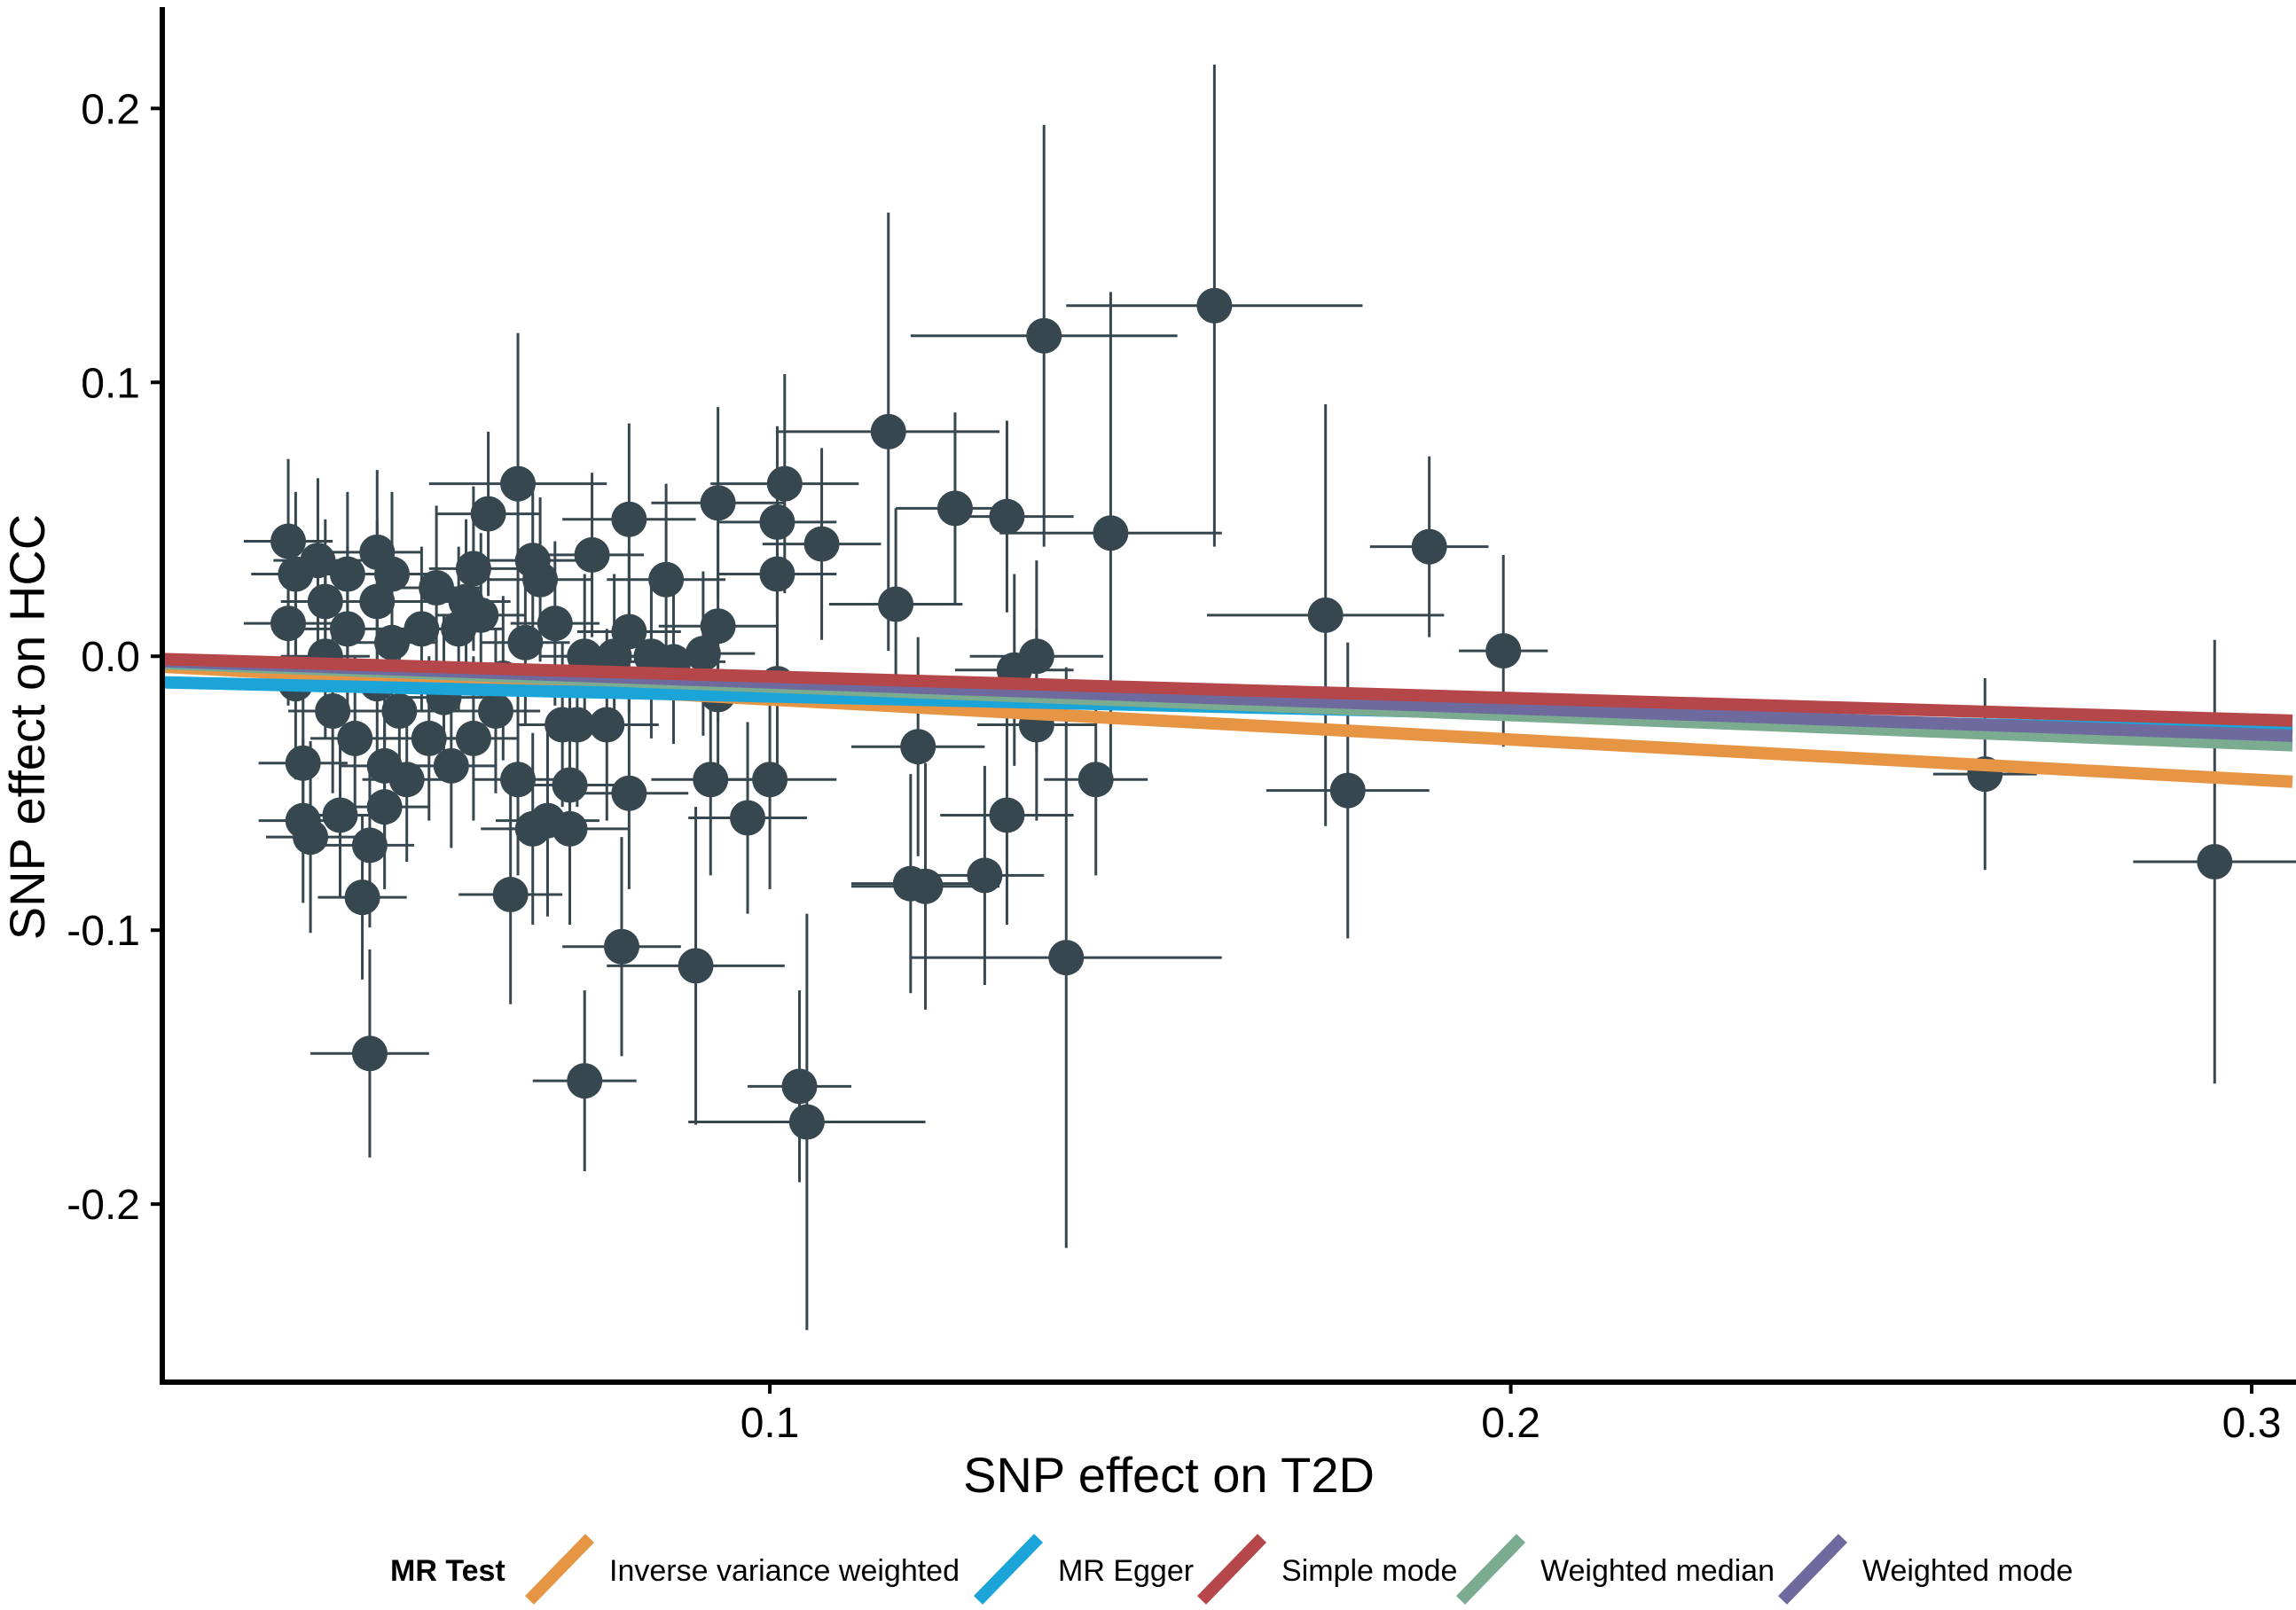  What do you see at coordinates (1369, 1571) in the screenshot?
I see `legend-label: Simple mode` at bounding box center [1369, 1571].